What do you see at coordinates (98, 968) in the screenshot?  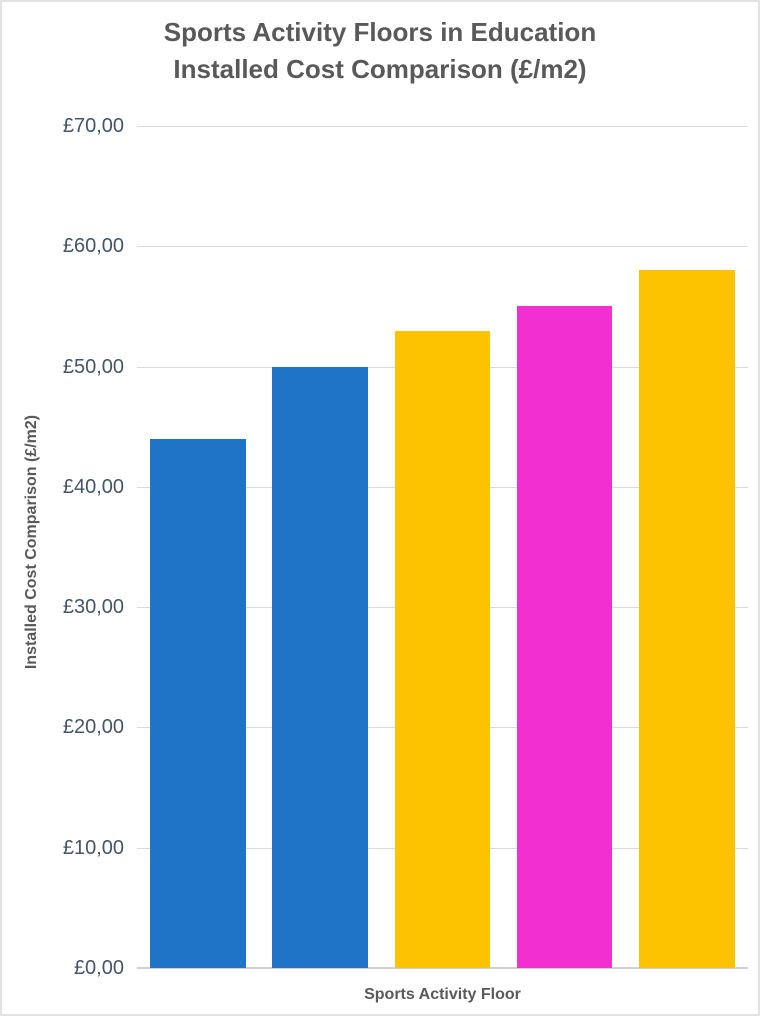 I see `y-tick-label: £0,00` at bounding box center [98, 968].